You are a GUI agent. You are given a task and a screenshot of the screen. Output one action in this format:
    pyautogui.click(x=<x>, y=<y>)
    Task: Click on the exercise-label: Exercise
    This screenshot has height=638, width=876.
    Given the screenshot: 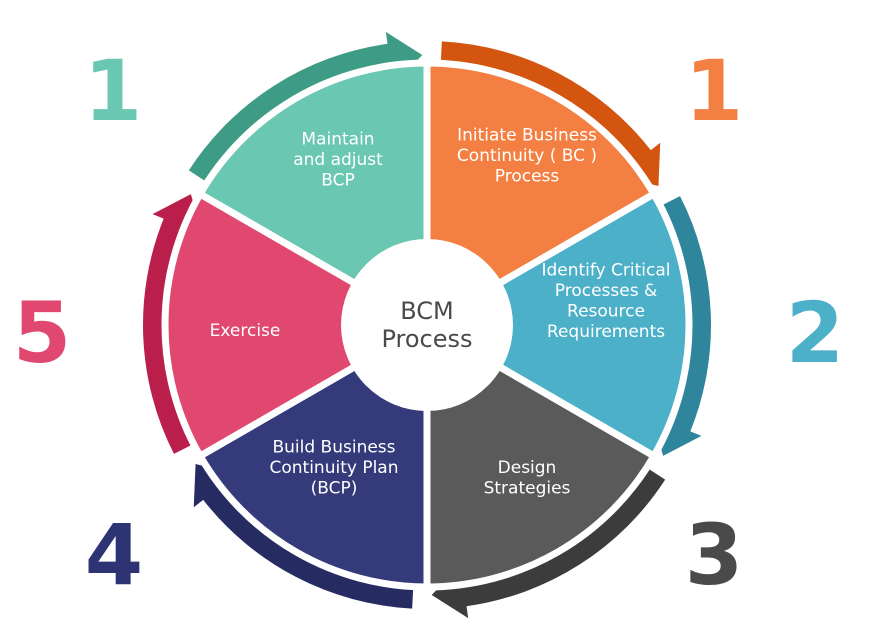 What is the action you would take?
    pyautogui.click(x=245, y=331)
    